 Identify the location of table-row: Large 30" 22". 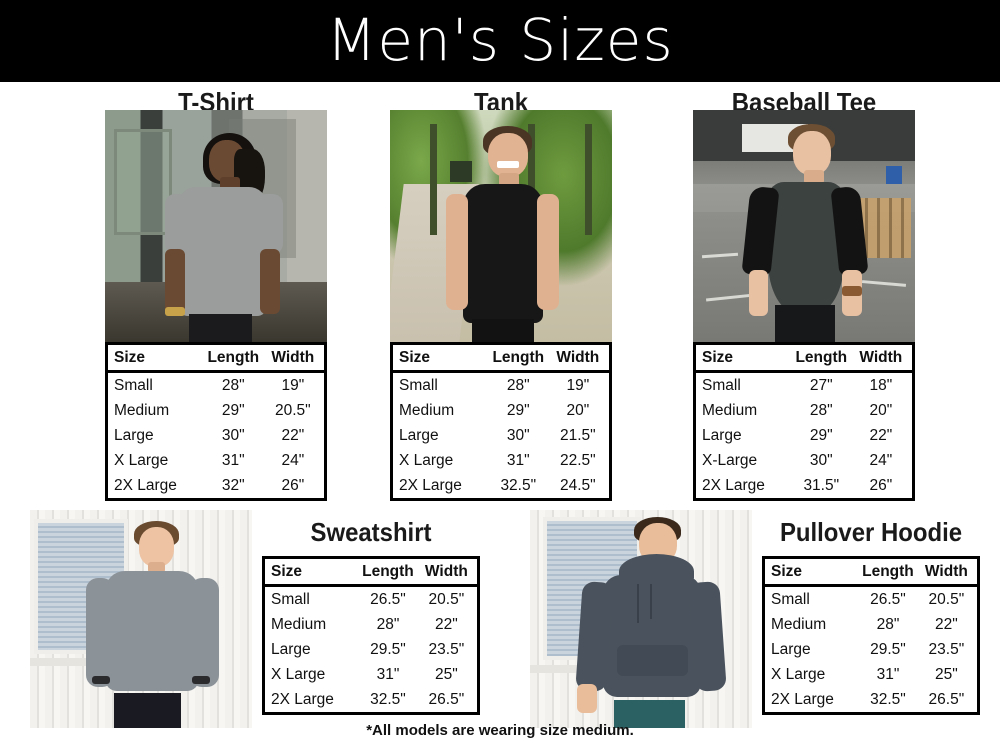
(216, 435).